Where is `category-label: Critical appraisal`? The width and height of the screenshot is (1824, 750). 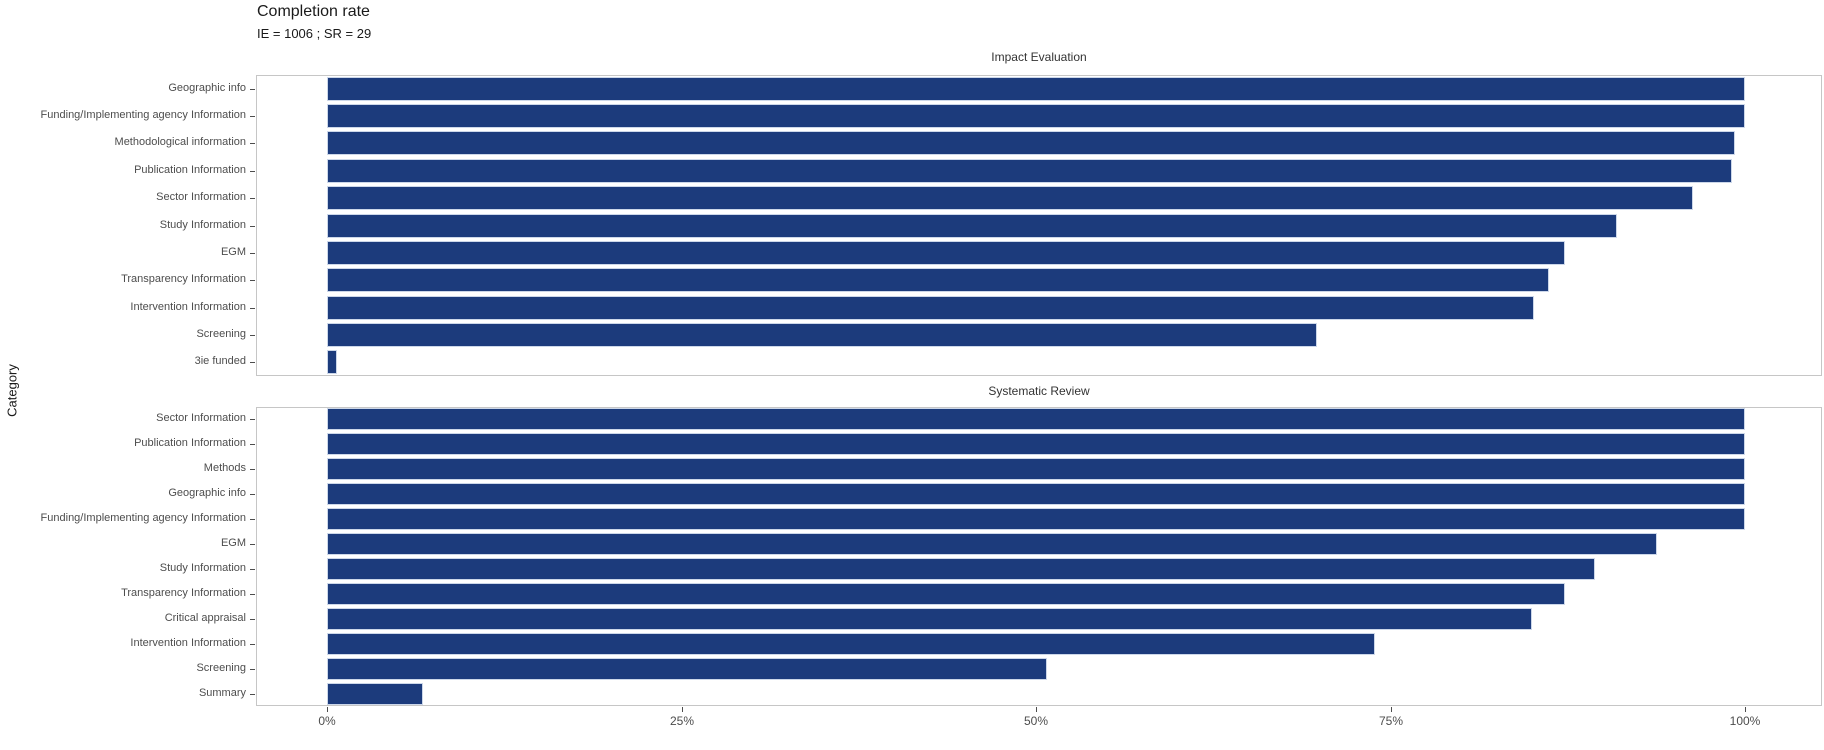
category-label: Critical appraisal is located at coordinates (205, 617).